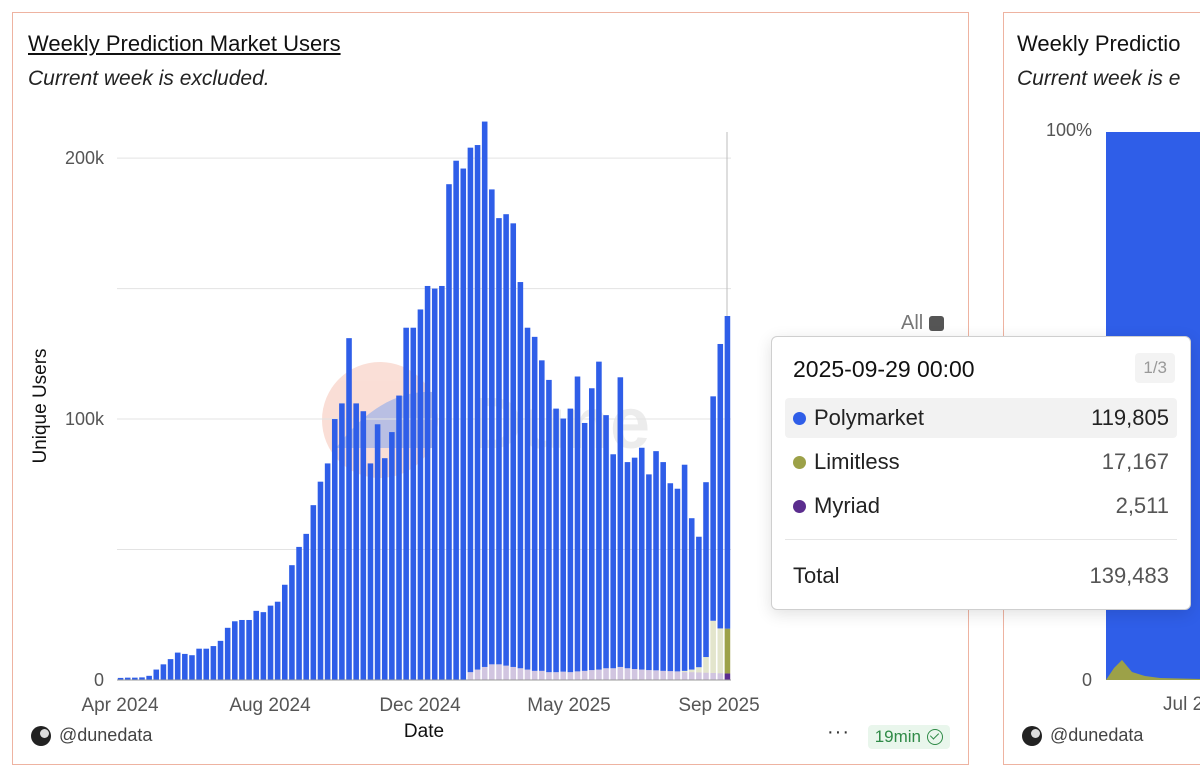 This screenshot has width=1200, height=779. Describe the element at coordinates (1097, 735) in the screenshot. I see `author-handle-2: @dunedata` at that location.